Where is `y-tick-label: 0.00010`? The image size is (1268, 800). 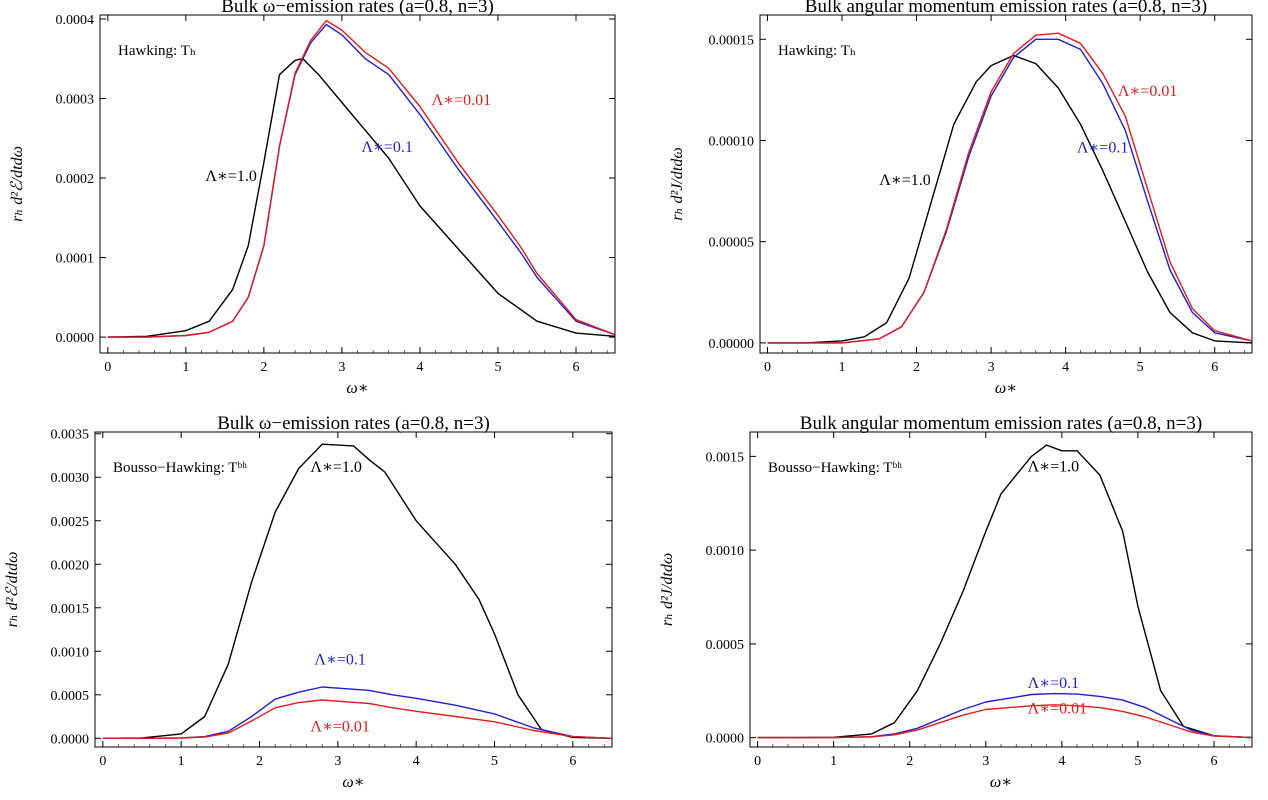
y-tick-label: 0.00010 is located at coordinates (732, 141).